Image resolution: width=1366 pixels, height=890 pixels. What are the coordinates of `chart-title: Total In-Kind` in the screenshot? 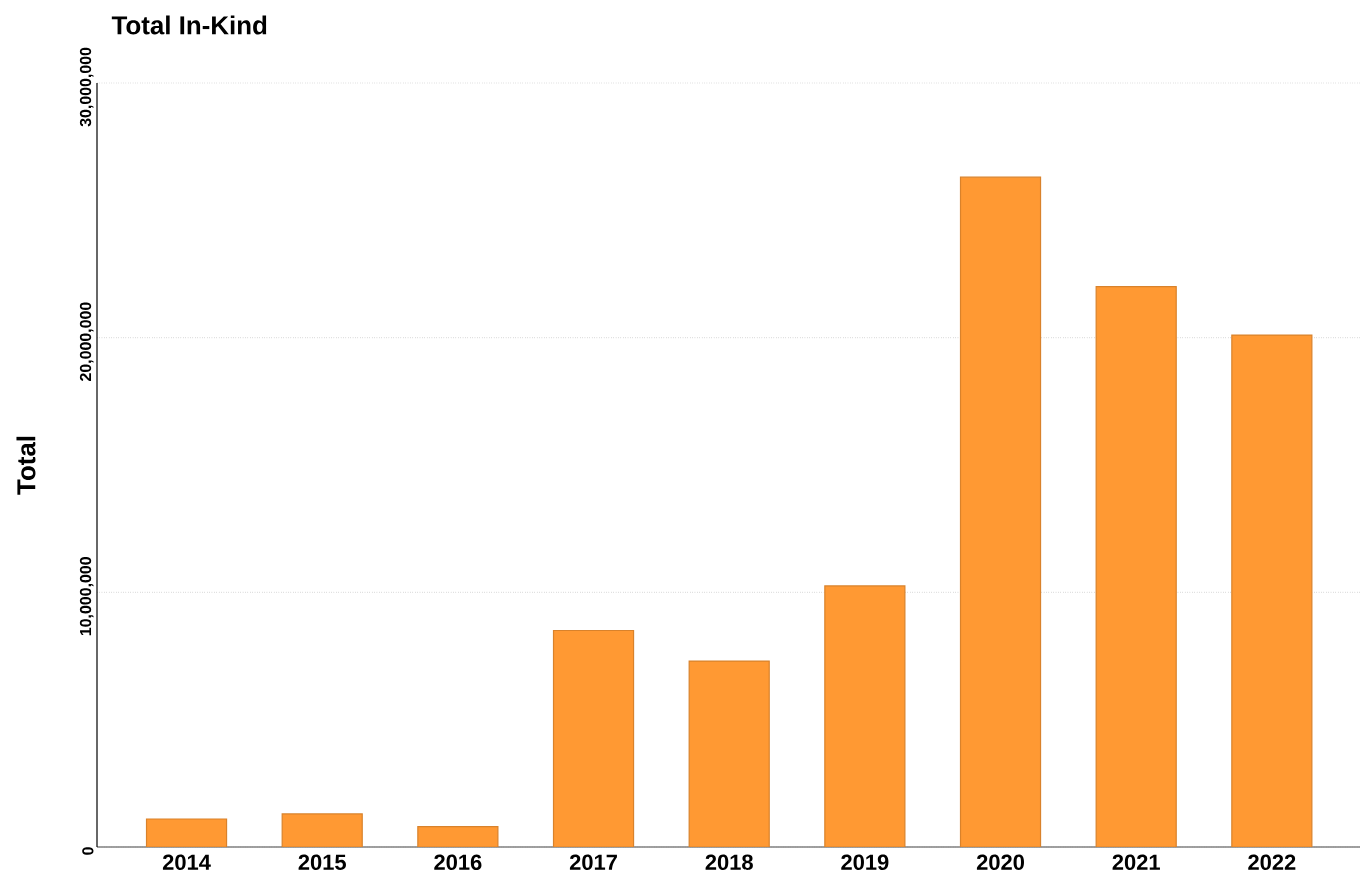 It's located at (189, 25).